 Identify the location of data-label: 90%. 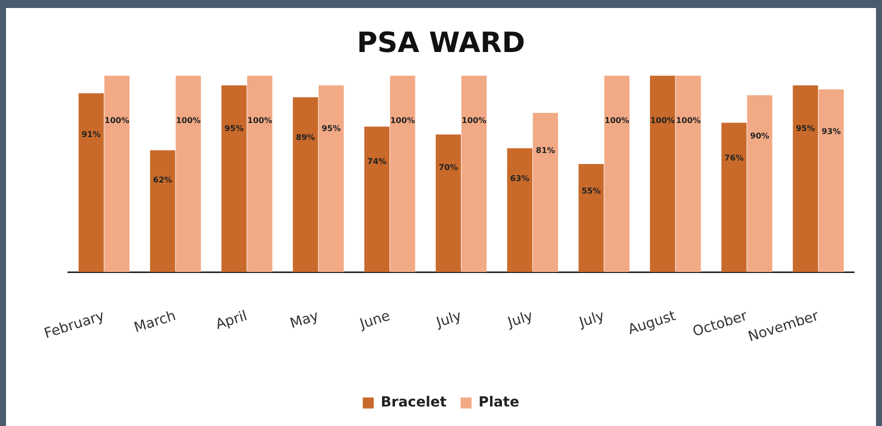
(760, 136).